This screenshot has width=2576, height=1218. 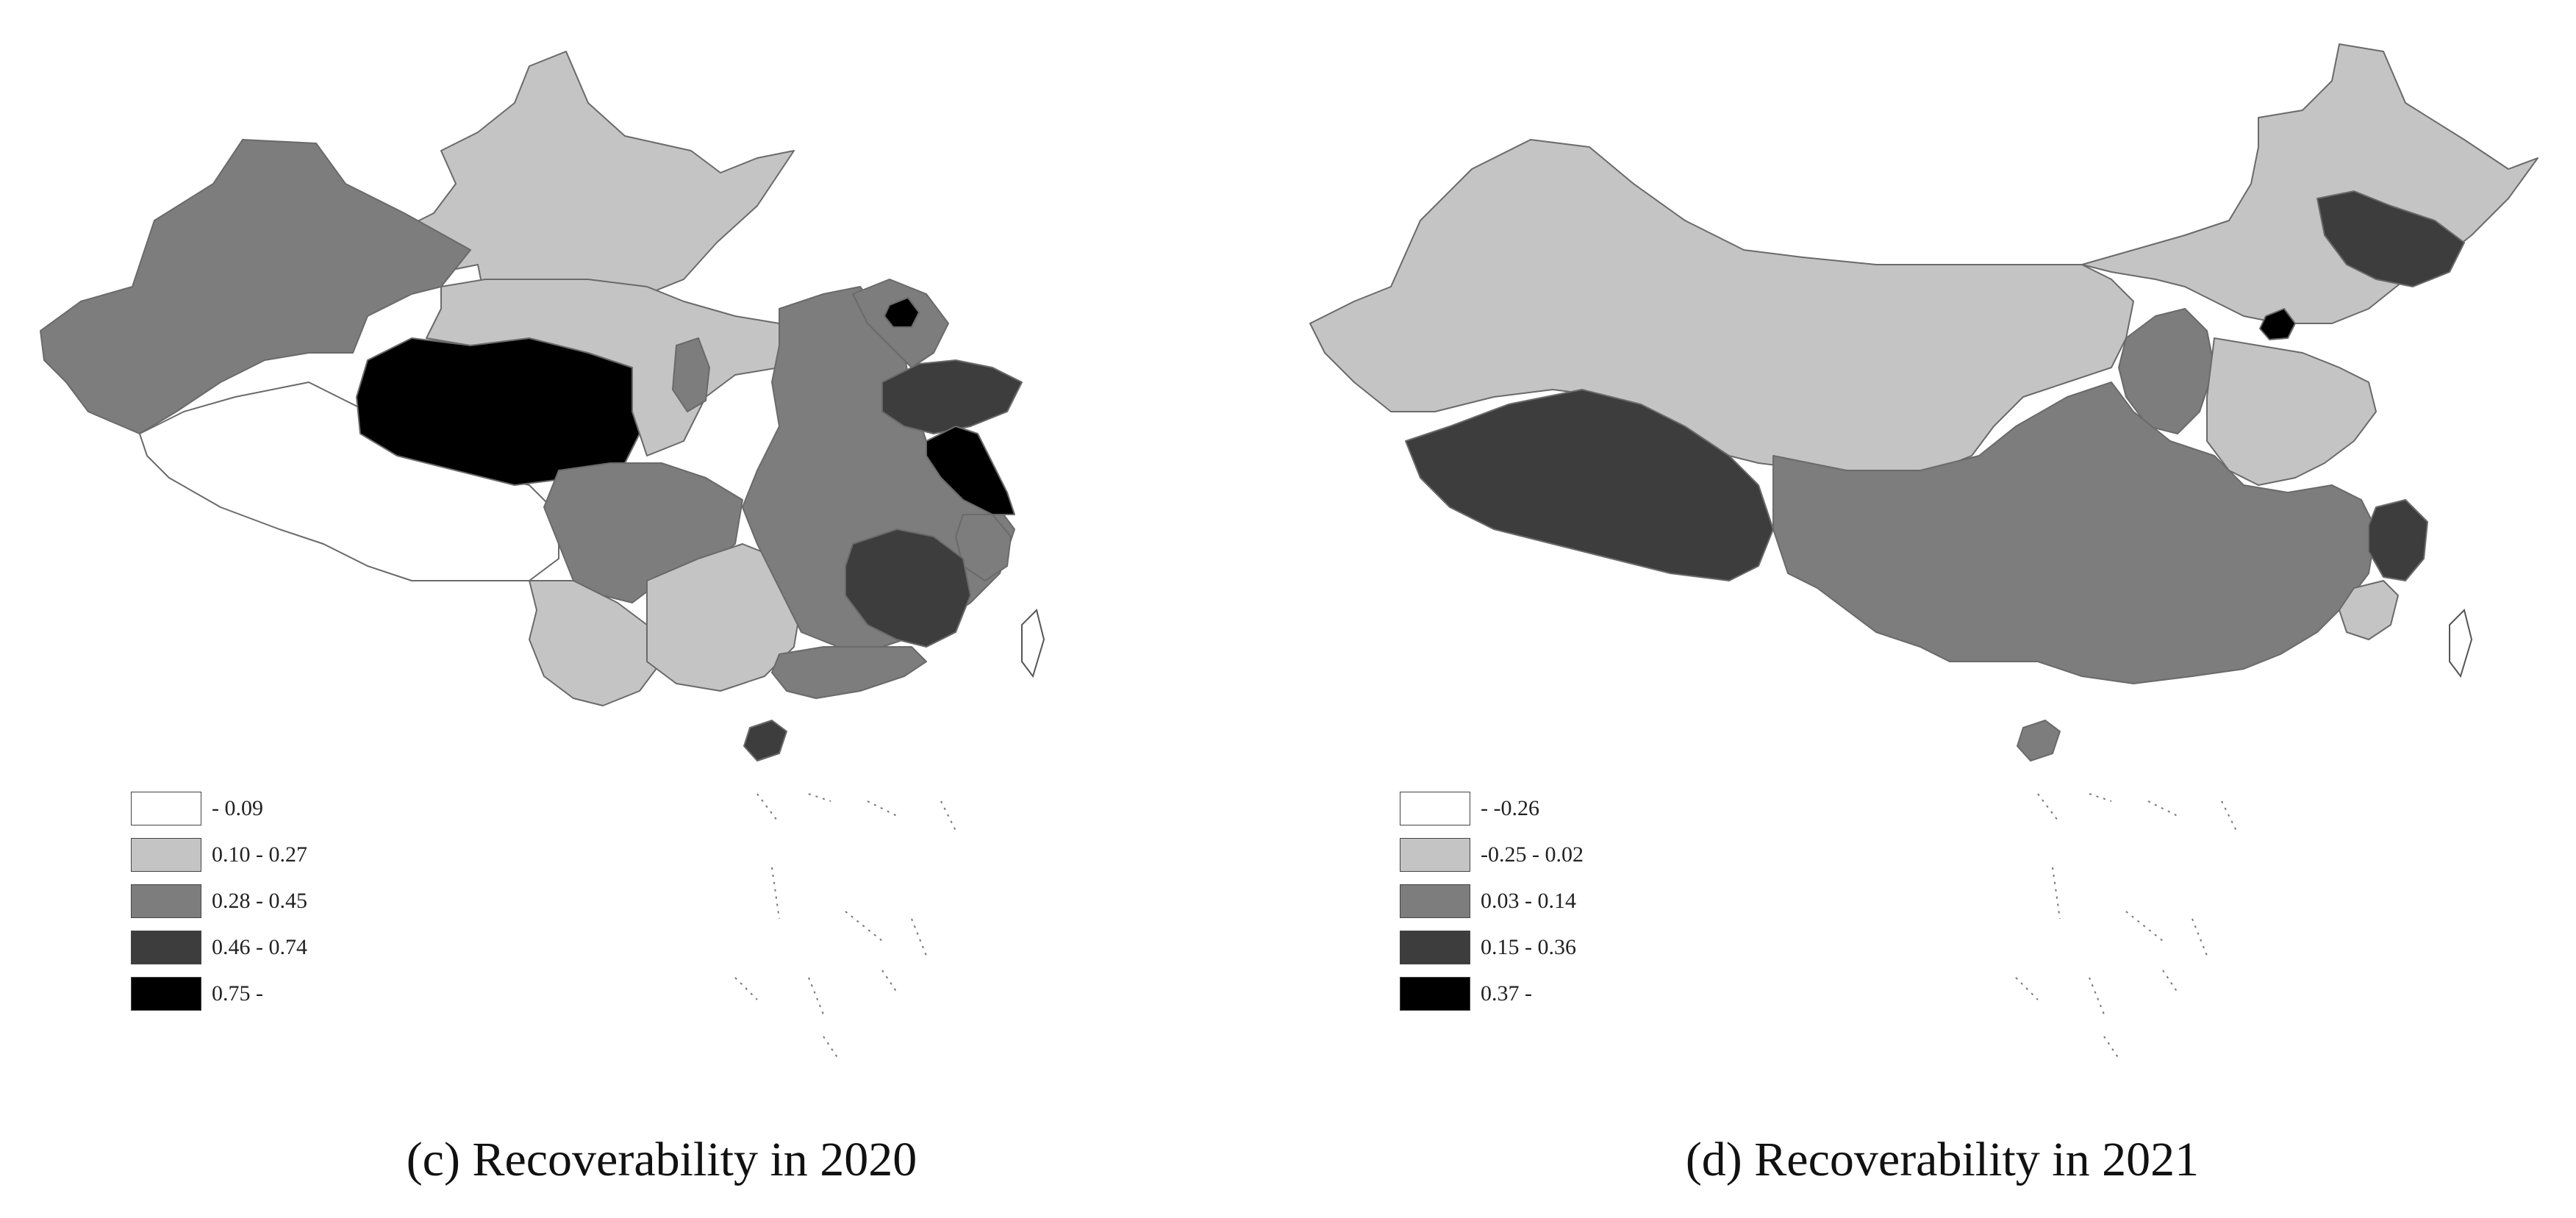 I want to click on legend-item: -0.25 - 0.02, so click(x=1492, y=855).